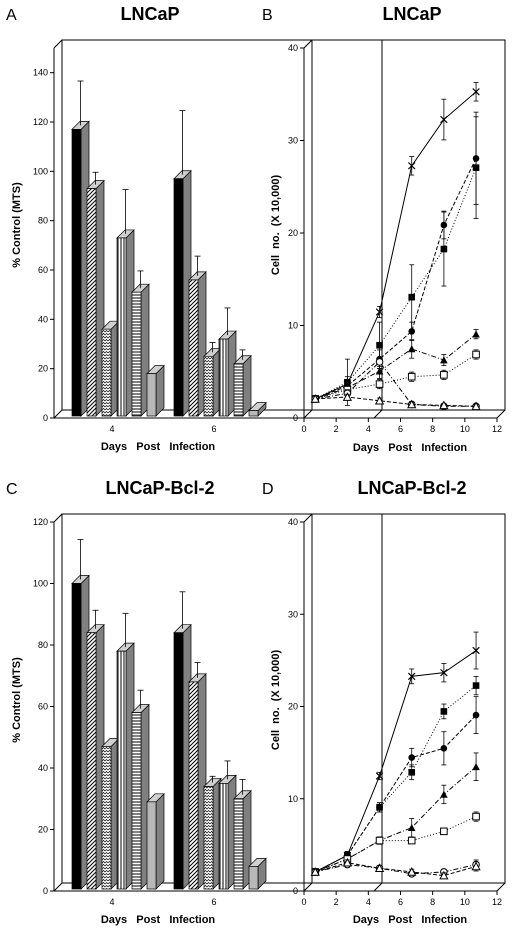  Describe the element at coordinates (45, 418) in the screenshot. I see `panel-a-ytick-label: 0` at that location.